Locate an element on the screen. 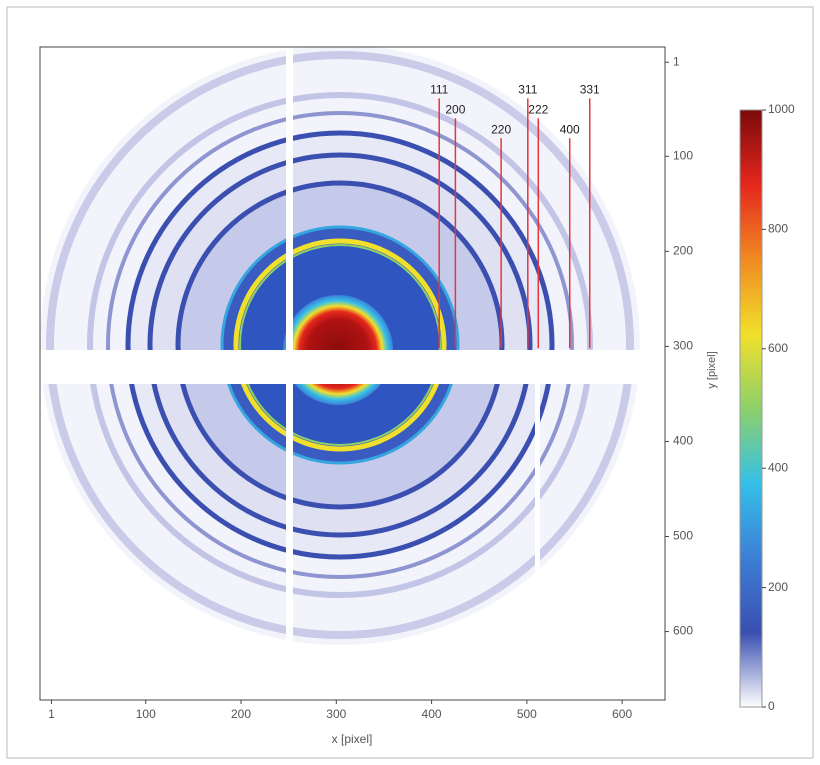 The image size is (820, 765). reflection-label: 222 is located at coordinates (538, 109).